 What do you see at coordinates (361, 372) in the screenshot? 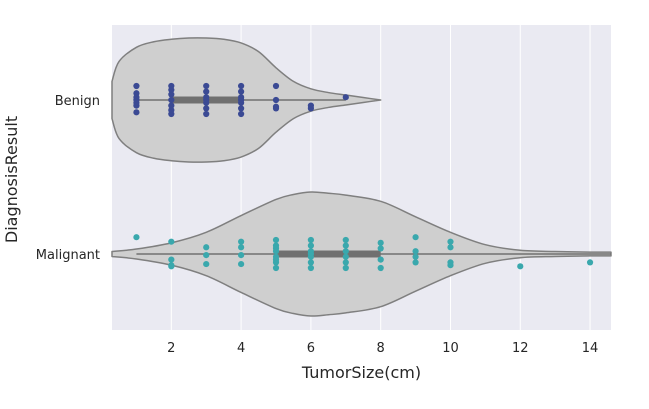
I see `x-axis-label: TumorSize(cm)` at bounding box center [361, 372].